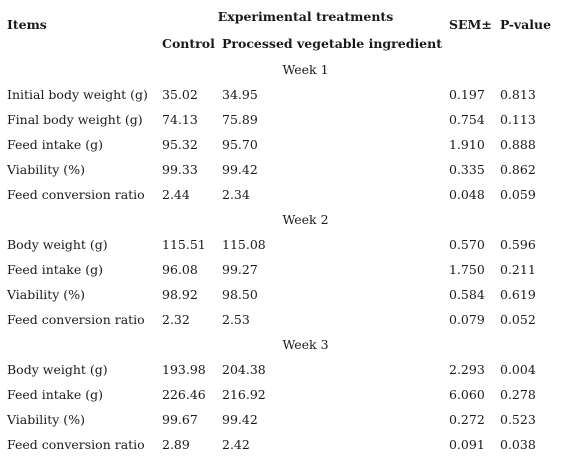 Image resolution: width=561 pixels, height=458 pixels. I want to click on processed-cell: 115.08, so click(244, 244).